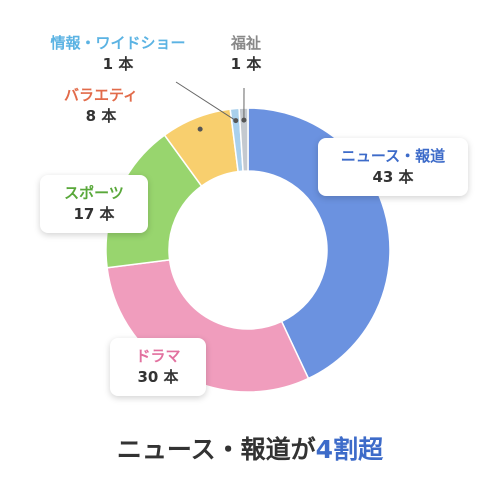 This screenshot has height=500, width=500. What do you see at coordinates (349, 449) in the screenshot?
I see `caption-accent: 4割超` at bounding box center [349, 449].